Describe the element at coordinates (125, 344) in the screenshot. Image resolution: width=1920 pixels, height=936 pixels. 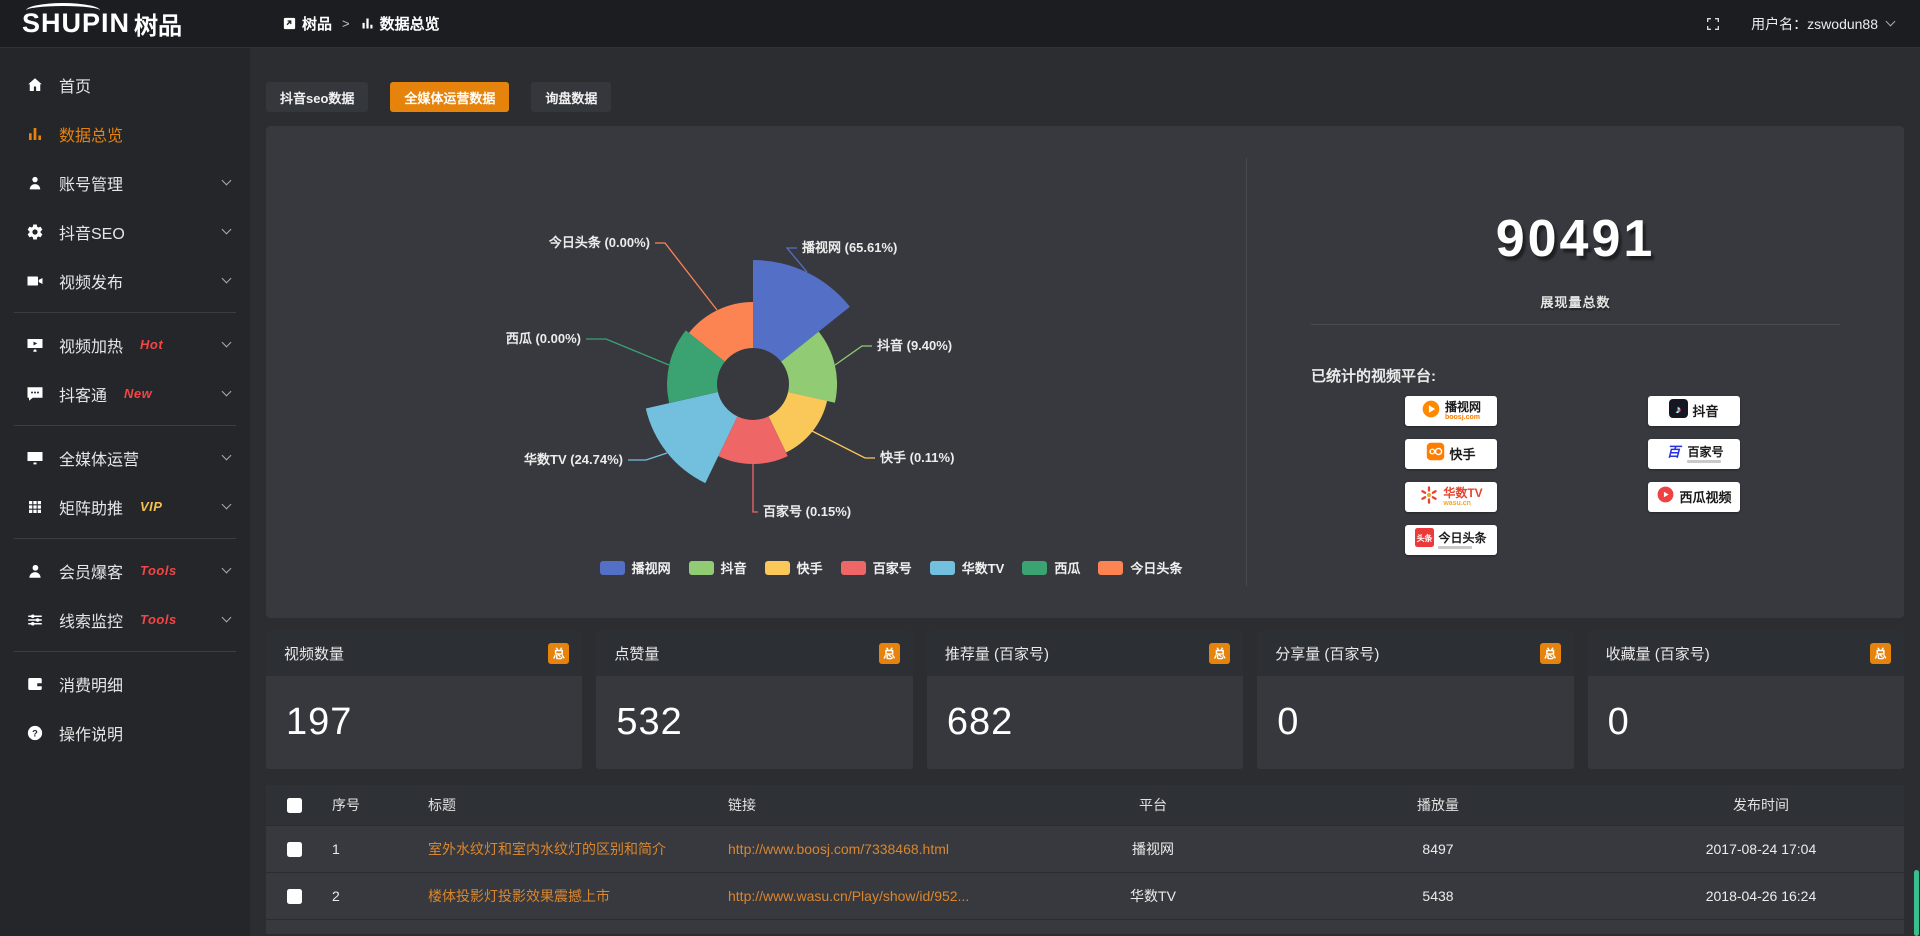
I see `sidebar-item-视频加热: 视频加热 Hot` at that location.